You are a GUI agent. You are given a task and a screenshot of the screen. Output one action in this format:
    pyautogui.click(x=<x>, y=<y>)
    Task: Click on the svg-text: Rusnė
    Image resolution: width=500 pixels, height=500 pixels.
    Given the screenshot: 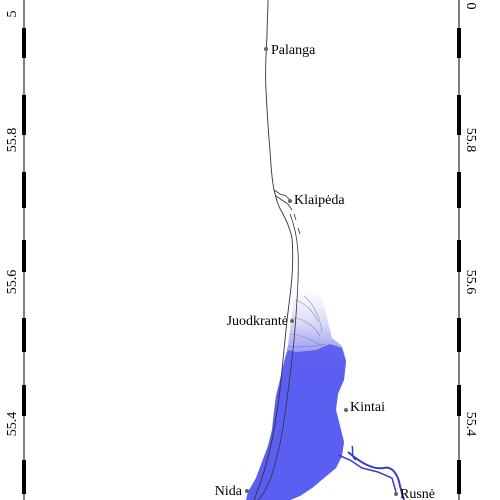 What is the action you would take?
    pyautogui.click(x=417, y=493)
    